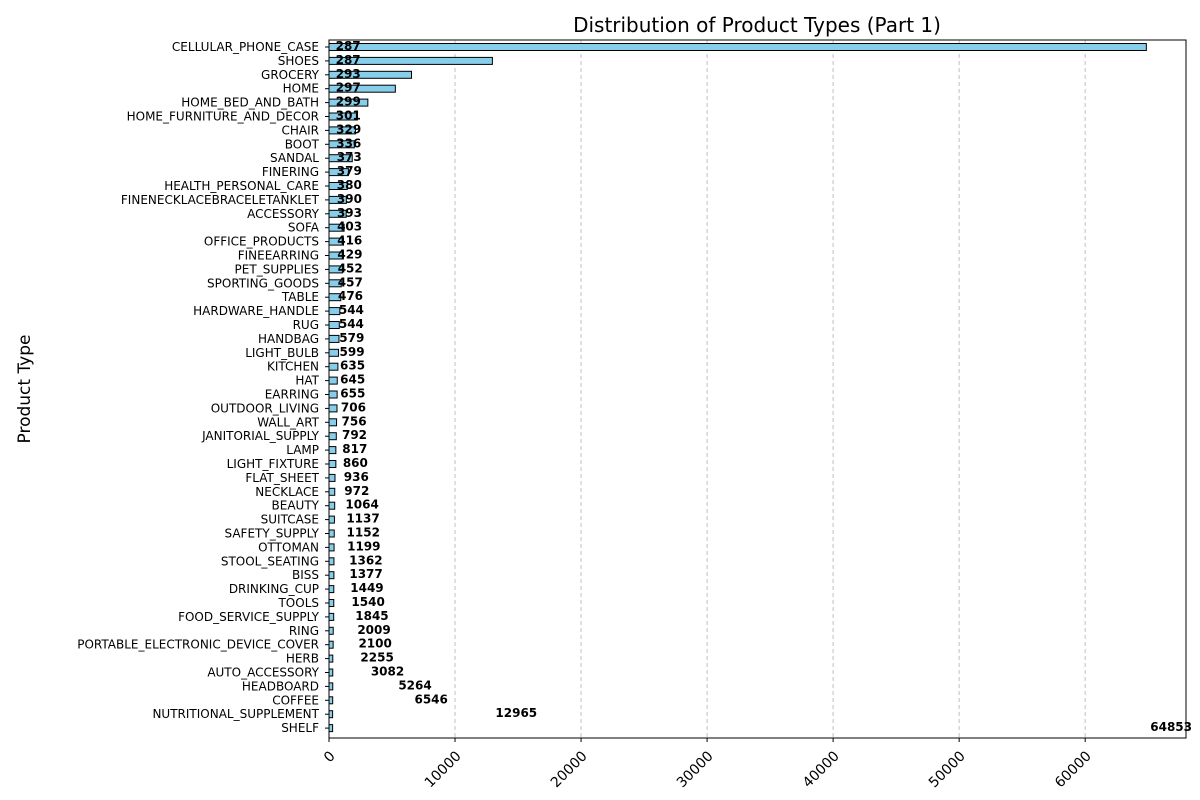 This screenshot has height=800, width=1200. I want to click on data-label: 1137, so click(362, 519).